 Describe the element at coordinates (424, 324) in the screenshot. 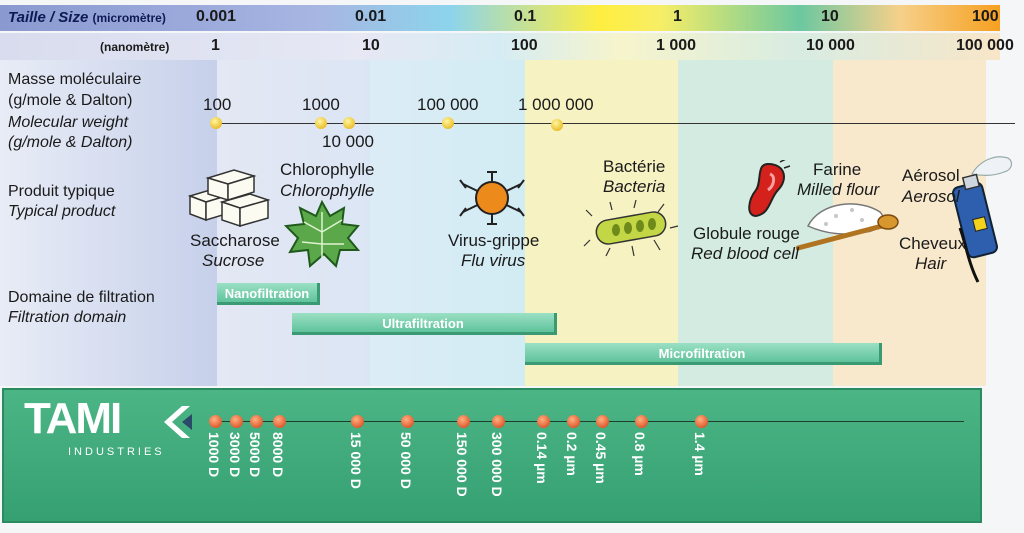

I see `ultrafiltration-bar: Ultrafiltration` at that location.